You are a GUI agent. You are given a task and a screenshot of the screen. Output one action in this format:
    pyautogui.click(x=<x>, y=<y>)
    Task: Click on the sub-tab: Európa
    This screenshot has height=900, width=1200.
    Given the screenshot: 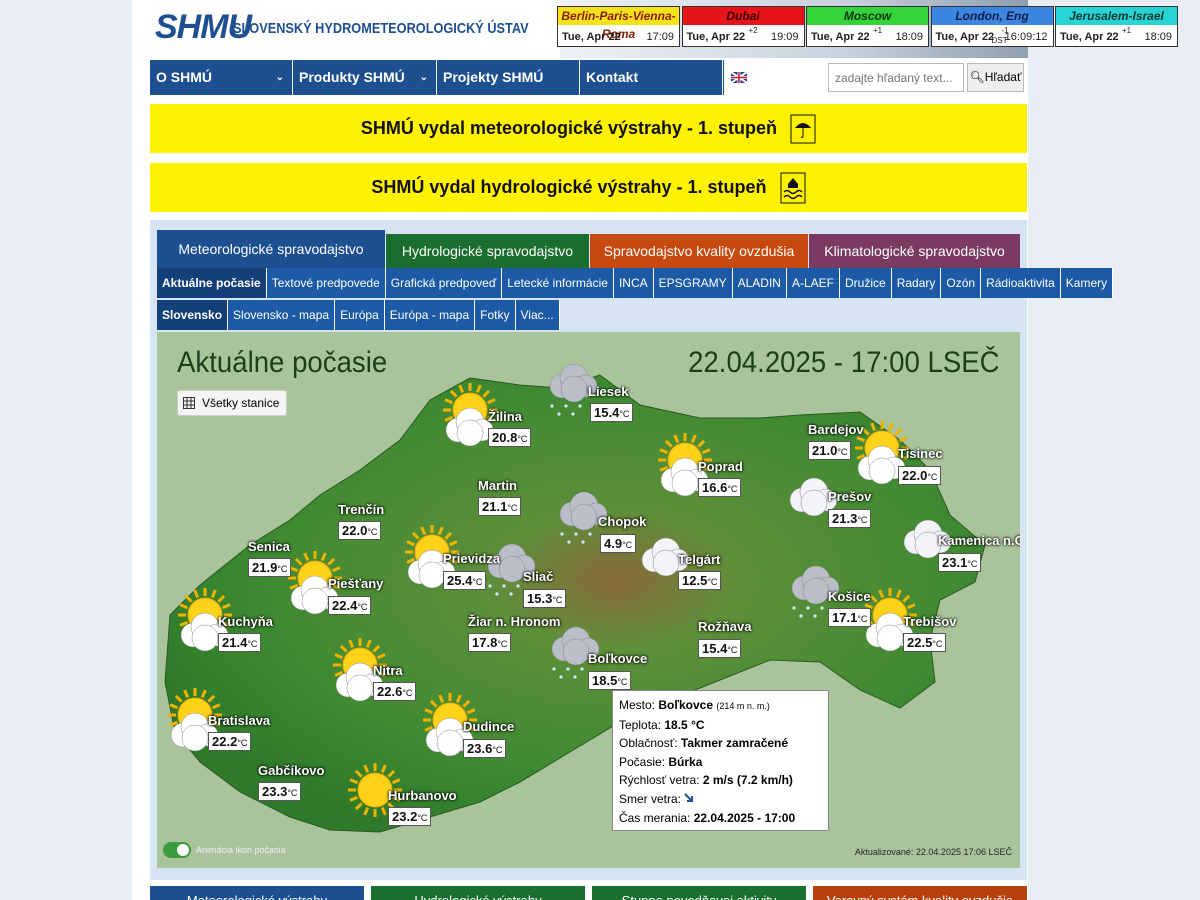 What is the action you would take?
    pyautogui.click(x=360, y=315)
    